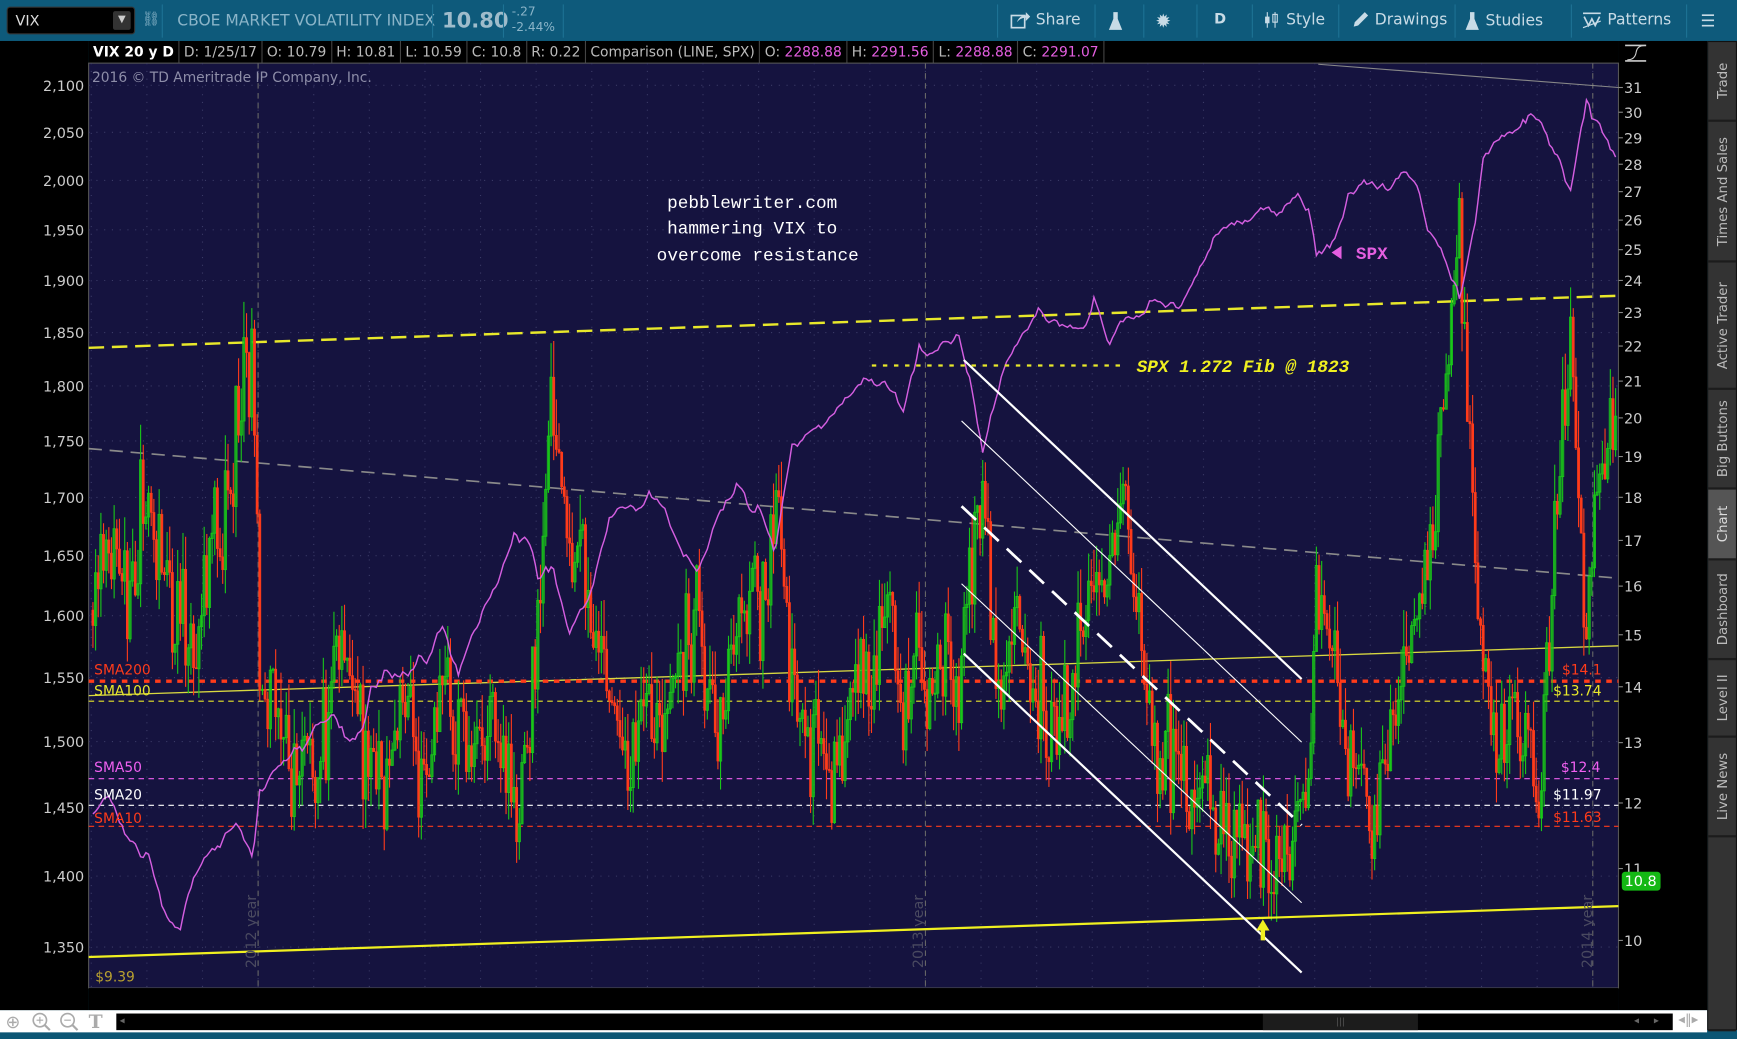 The height and width of the screenshot is (1039, 1737). I want to click on sidebar-tab-live-news: Live News, so click(1722, 787).